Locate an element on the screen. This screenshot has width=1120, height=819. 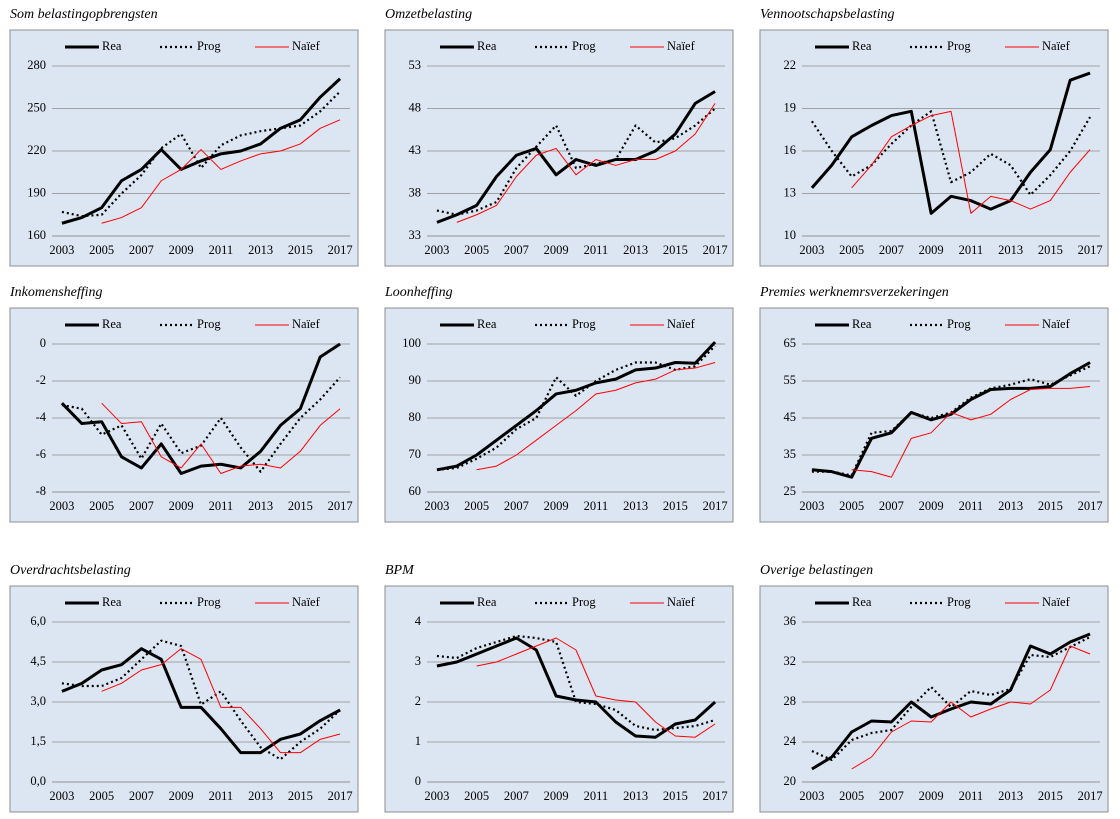
y-tick-label: 10 is located at coordinates (790, 235).